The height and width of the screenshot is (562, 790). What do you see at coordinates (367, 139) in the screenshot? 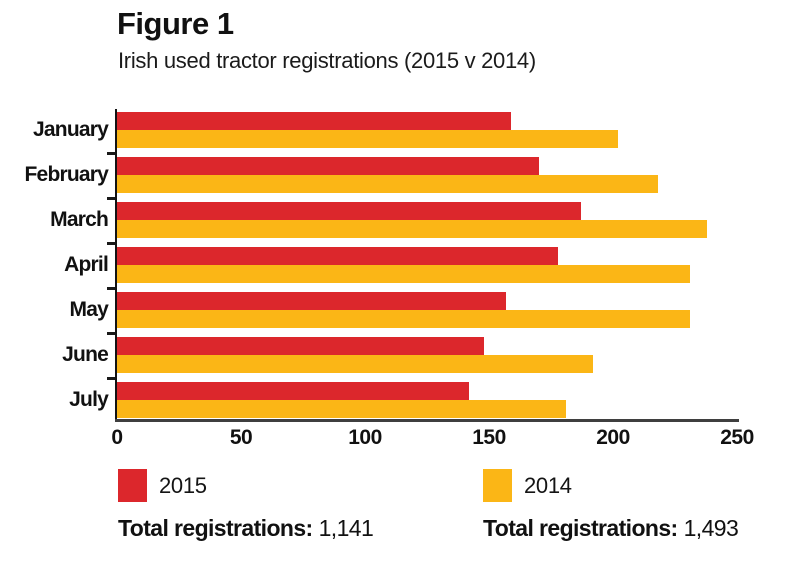
I see `bar-january-2014` at bounding box center [367, 139].